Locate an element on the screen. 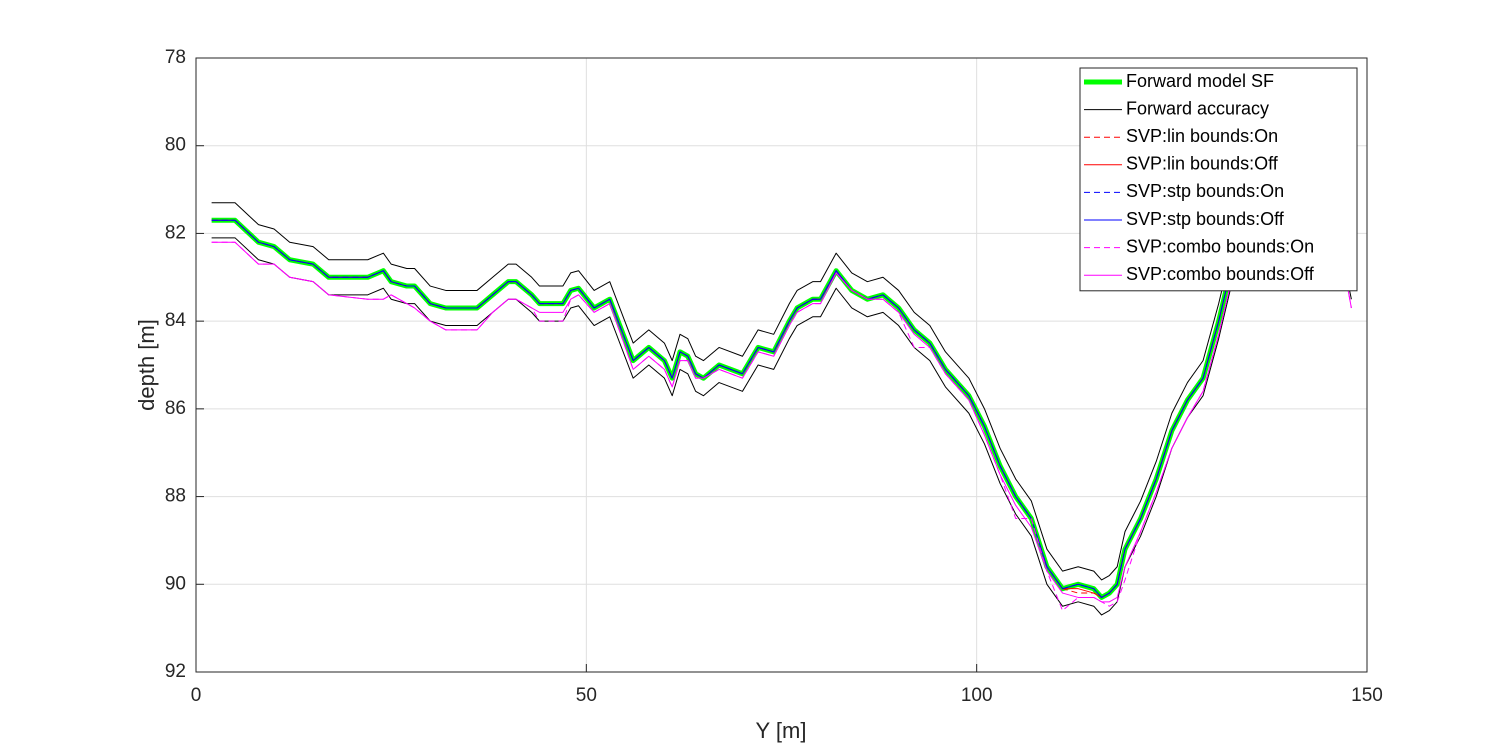  y-tick-label: 90 is located at coordinates (175, 583).